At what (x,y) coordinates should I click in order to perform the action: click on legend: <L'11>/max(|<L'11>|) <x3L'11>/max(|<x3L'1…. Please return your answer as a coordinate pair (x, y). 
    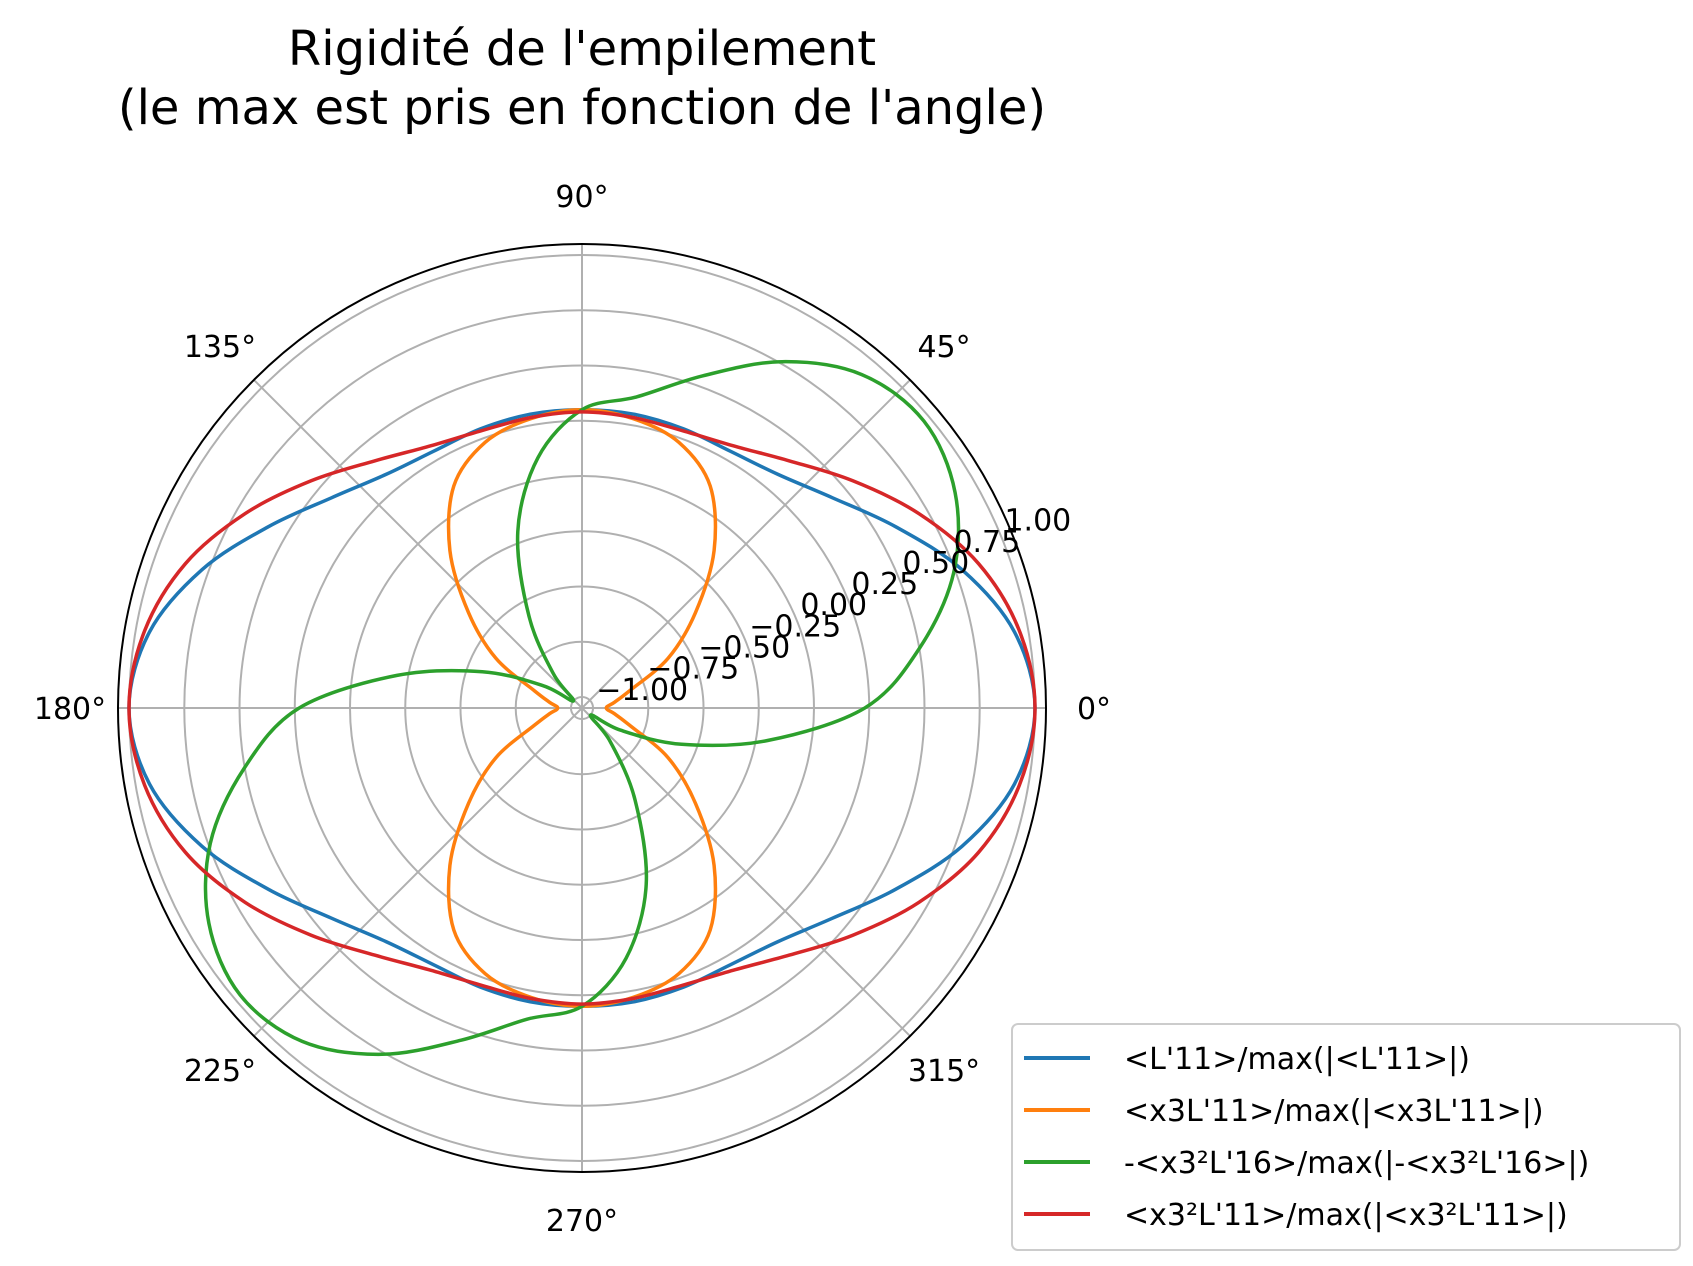
    Looking at the image, I should click on (1346, 1137).